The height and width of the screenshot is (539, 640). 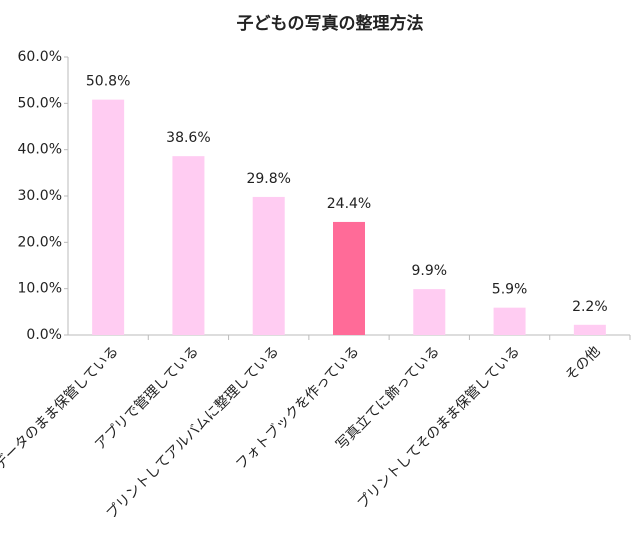 What do you see at coordinates (40, 57) in the screenshot?
I see `y-tick-label: 60.0%` at bounding box center [40, 57].